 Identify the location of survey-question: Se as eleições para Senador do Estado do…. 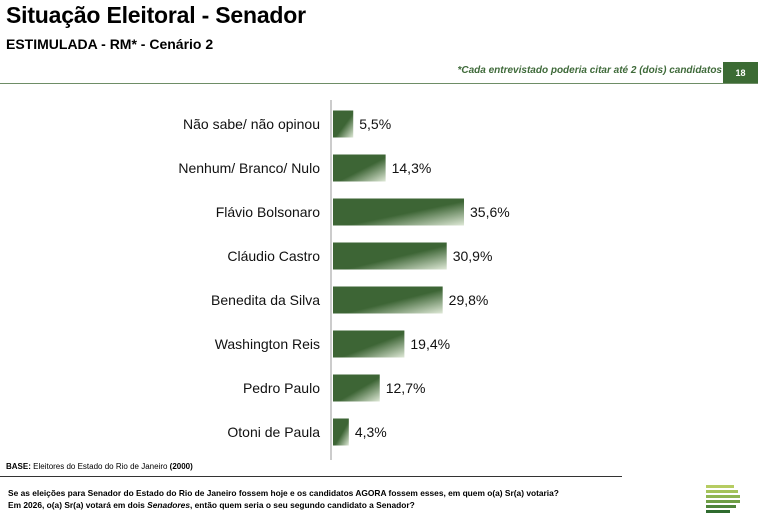
(283, 499).